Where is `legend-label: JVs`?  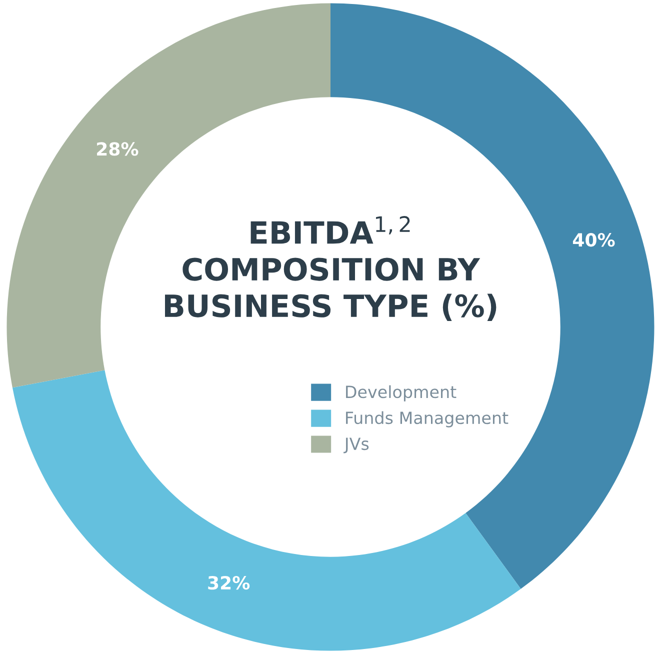 legend-label: JVs is located at coordinates (356, 446).